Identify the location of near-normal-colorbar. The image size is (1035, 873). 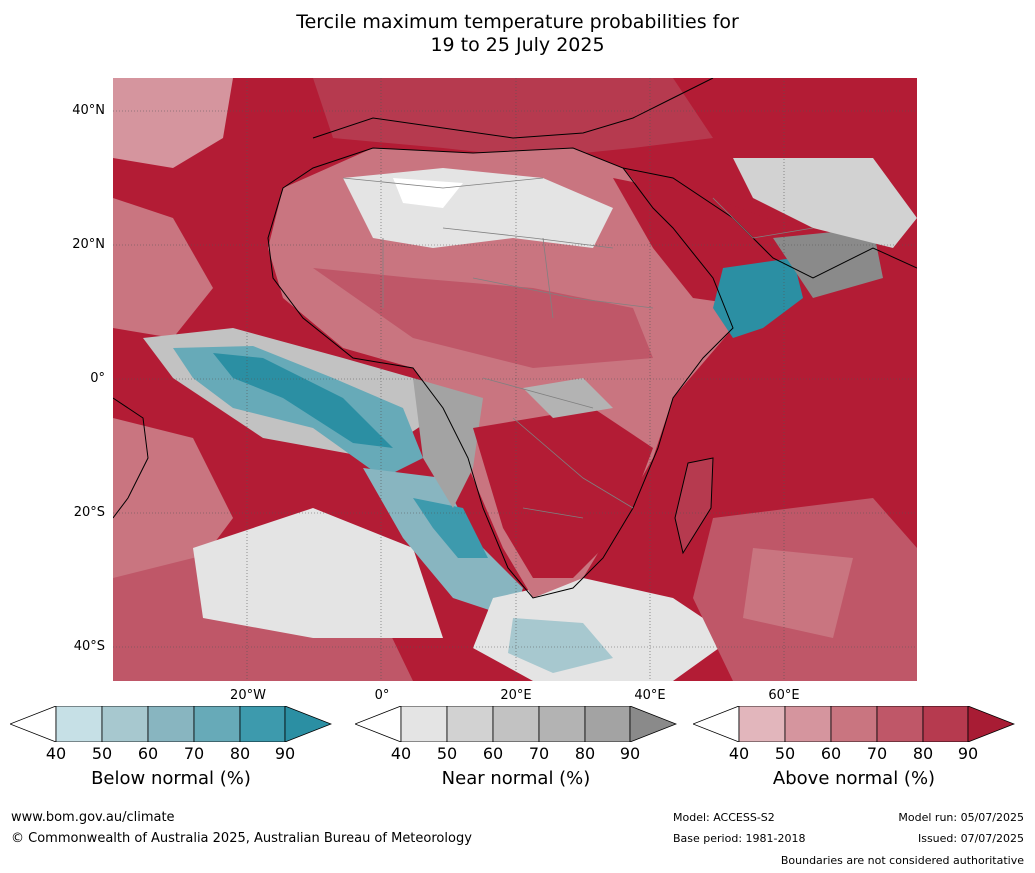
(516, 724).